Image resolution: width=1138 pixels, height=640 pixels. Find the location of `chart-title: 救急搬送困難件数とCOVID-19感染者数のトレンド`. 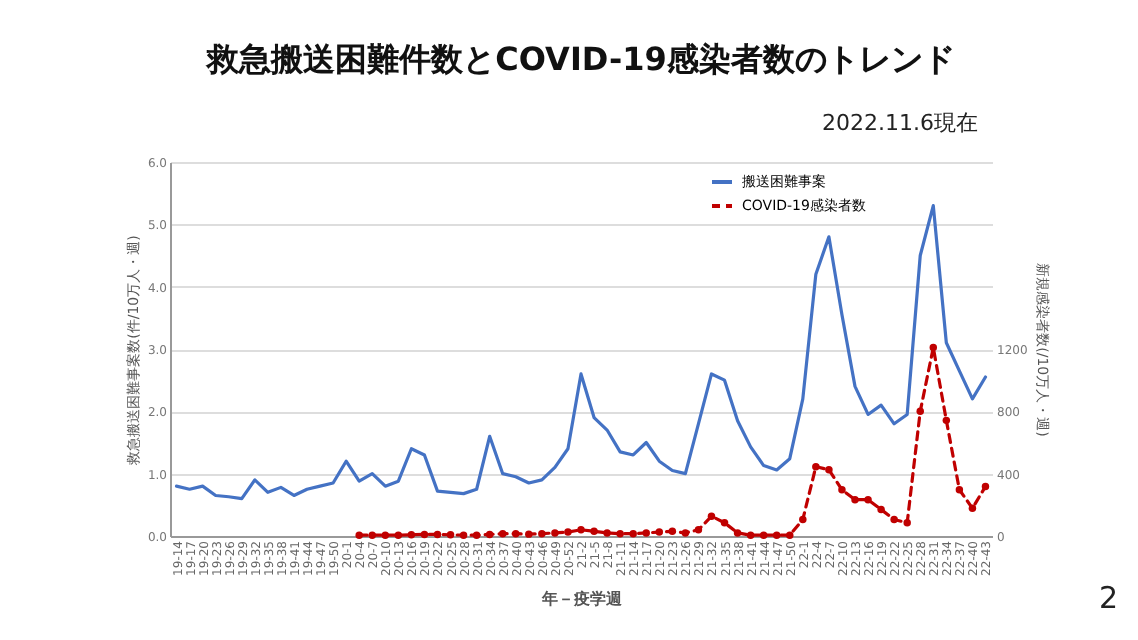

chart-title: 救急搬送困難件数とCOVID-19感染者数のトレンド is located at coordinates (580, 59).